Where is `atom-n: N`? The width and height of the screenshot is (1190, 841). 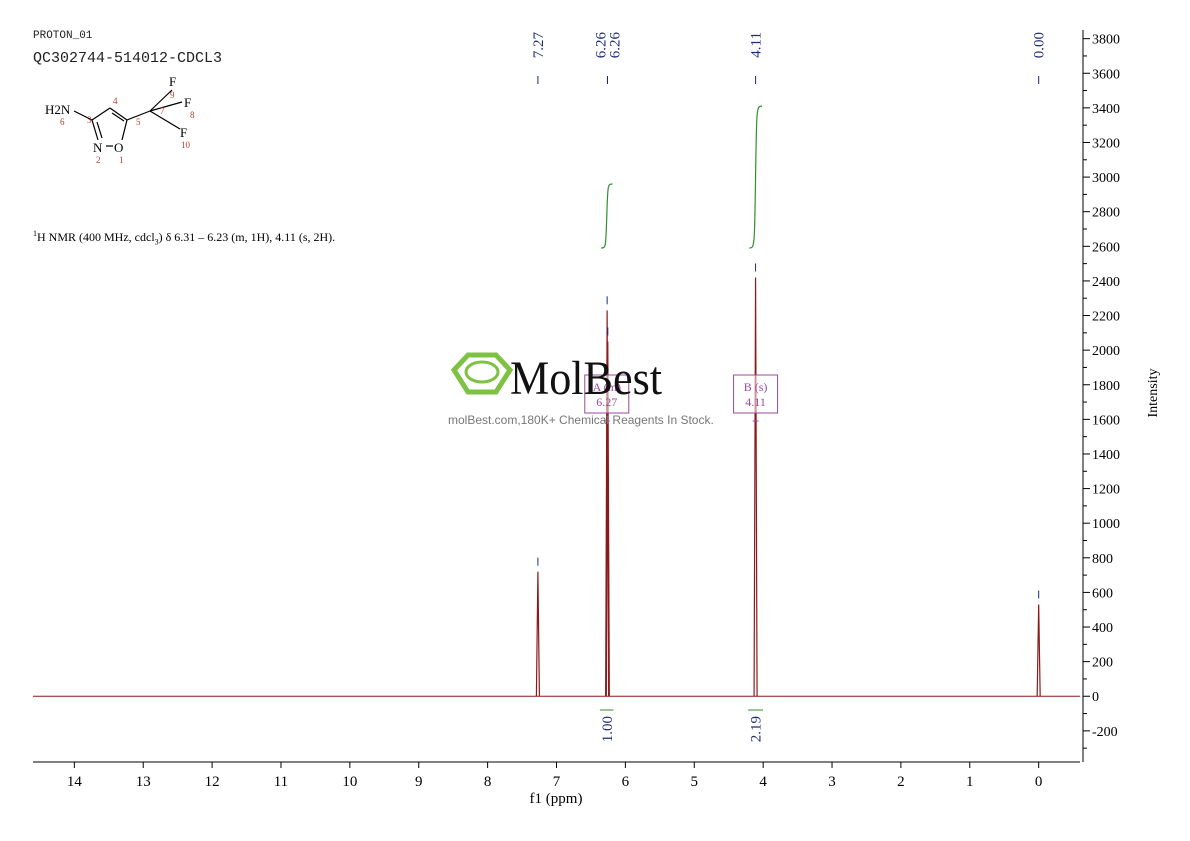 atom-n: N is located at coordinates (98, 147).